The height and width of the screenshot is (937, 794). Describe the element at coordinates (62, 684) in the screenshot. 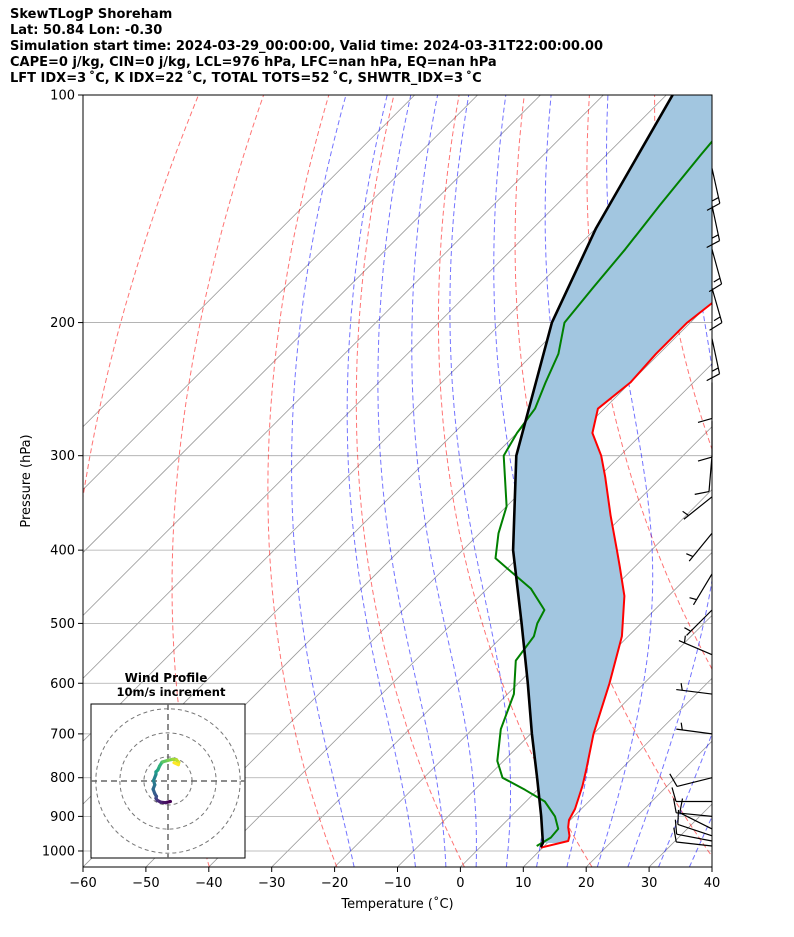

I see `y-tick-label: 600` at that location.